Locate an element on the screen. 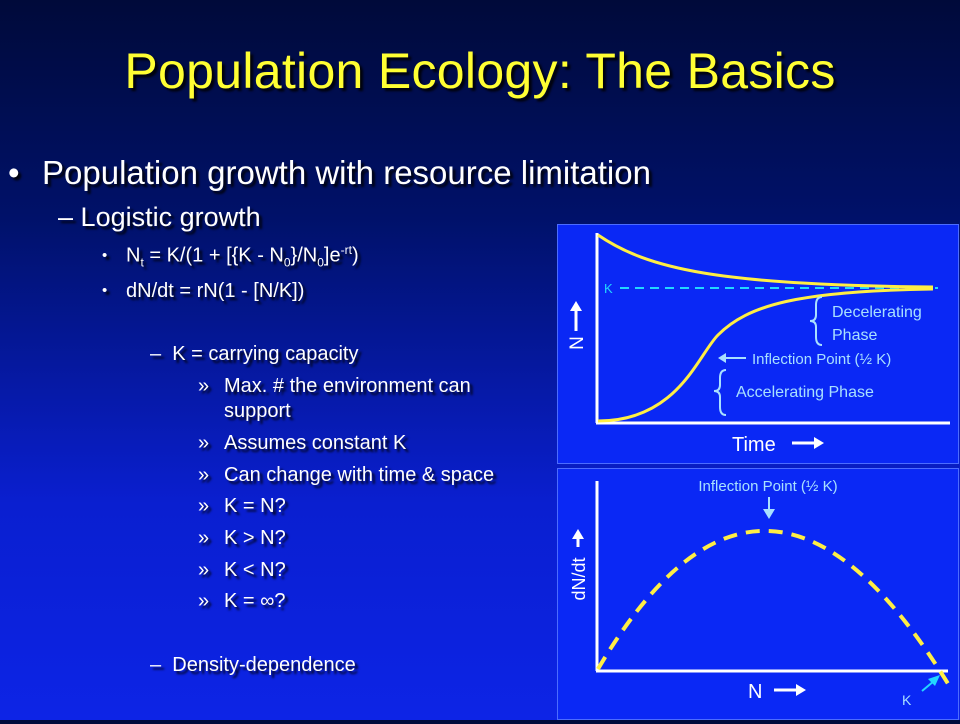 Image resolution: width=960 pixels, height=724 pixels. phase-label: Phase is located at coordinates (854, 335).